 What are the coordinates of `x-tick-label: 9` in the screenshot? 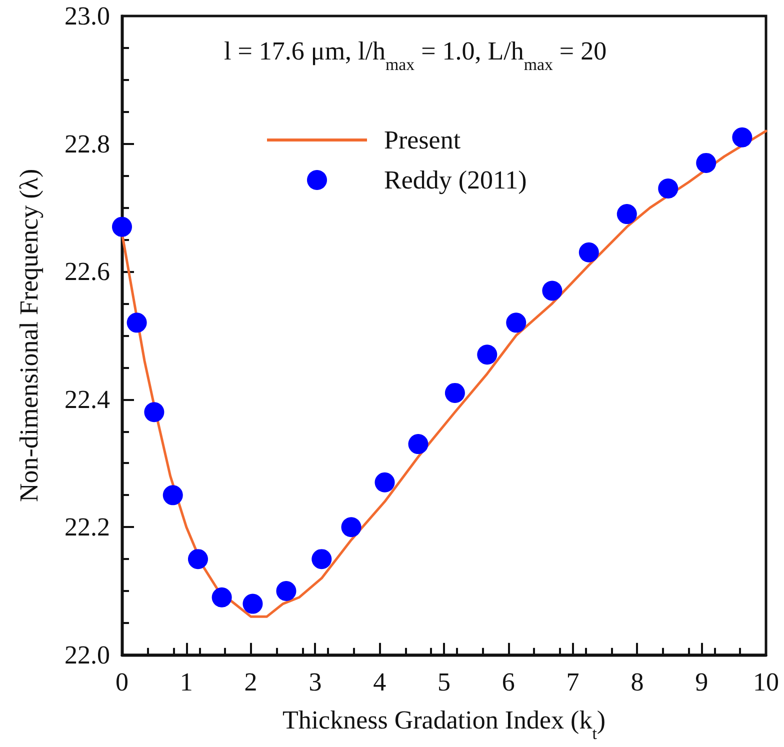 It's located at (701, 681).